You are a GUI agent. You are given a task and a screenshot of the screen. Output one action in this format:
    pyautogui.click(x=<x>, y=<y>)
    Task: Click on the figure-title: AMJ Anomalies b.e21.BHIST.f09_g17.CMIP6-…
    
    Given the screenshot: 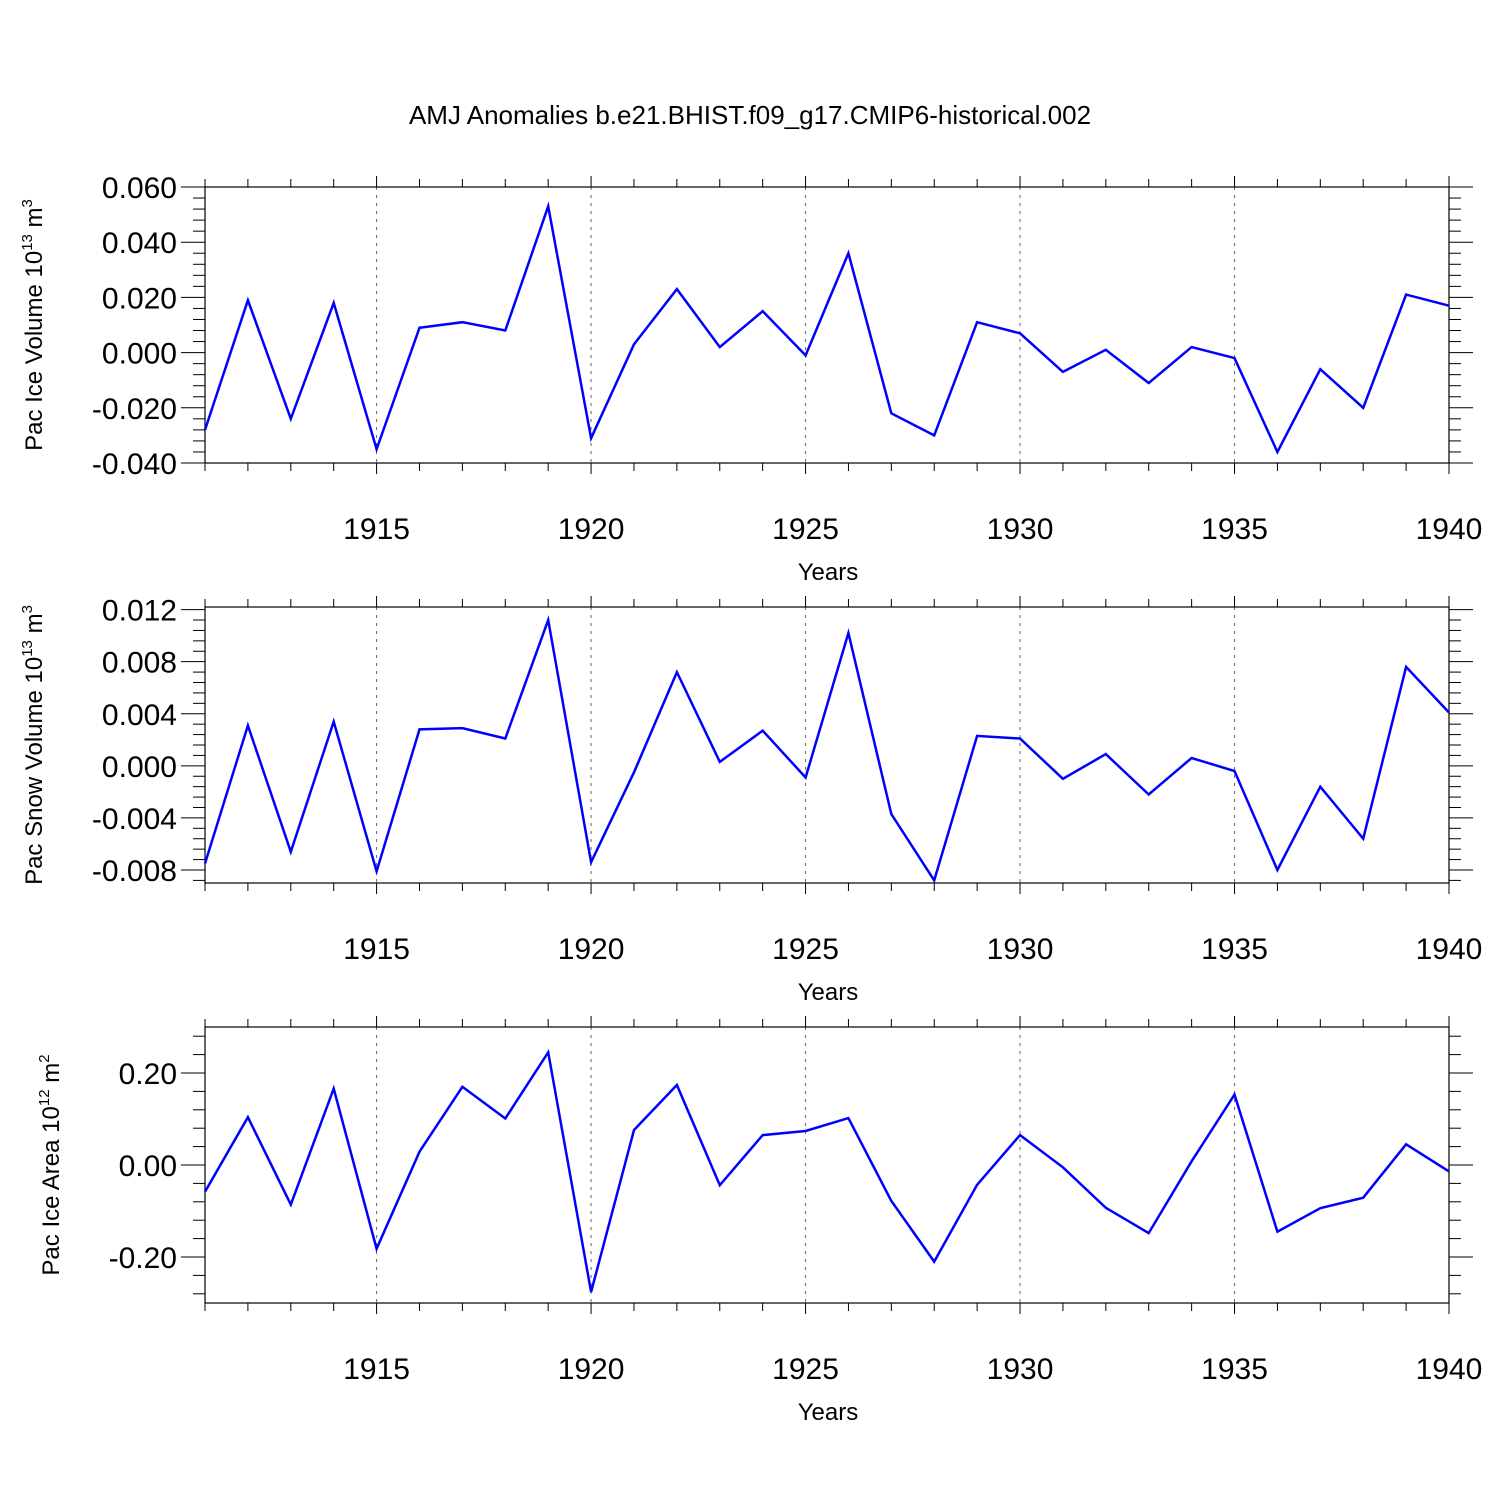 What is the action you would take?
    pyautogui.click(x=750, y=115)
    